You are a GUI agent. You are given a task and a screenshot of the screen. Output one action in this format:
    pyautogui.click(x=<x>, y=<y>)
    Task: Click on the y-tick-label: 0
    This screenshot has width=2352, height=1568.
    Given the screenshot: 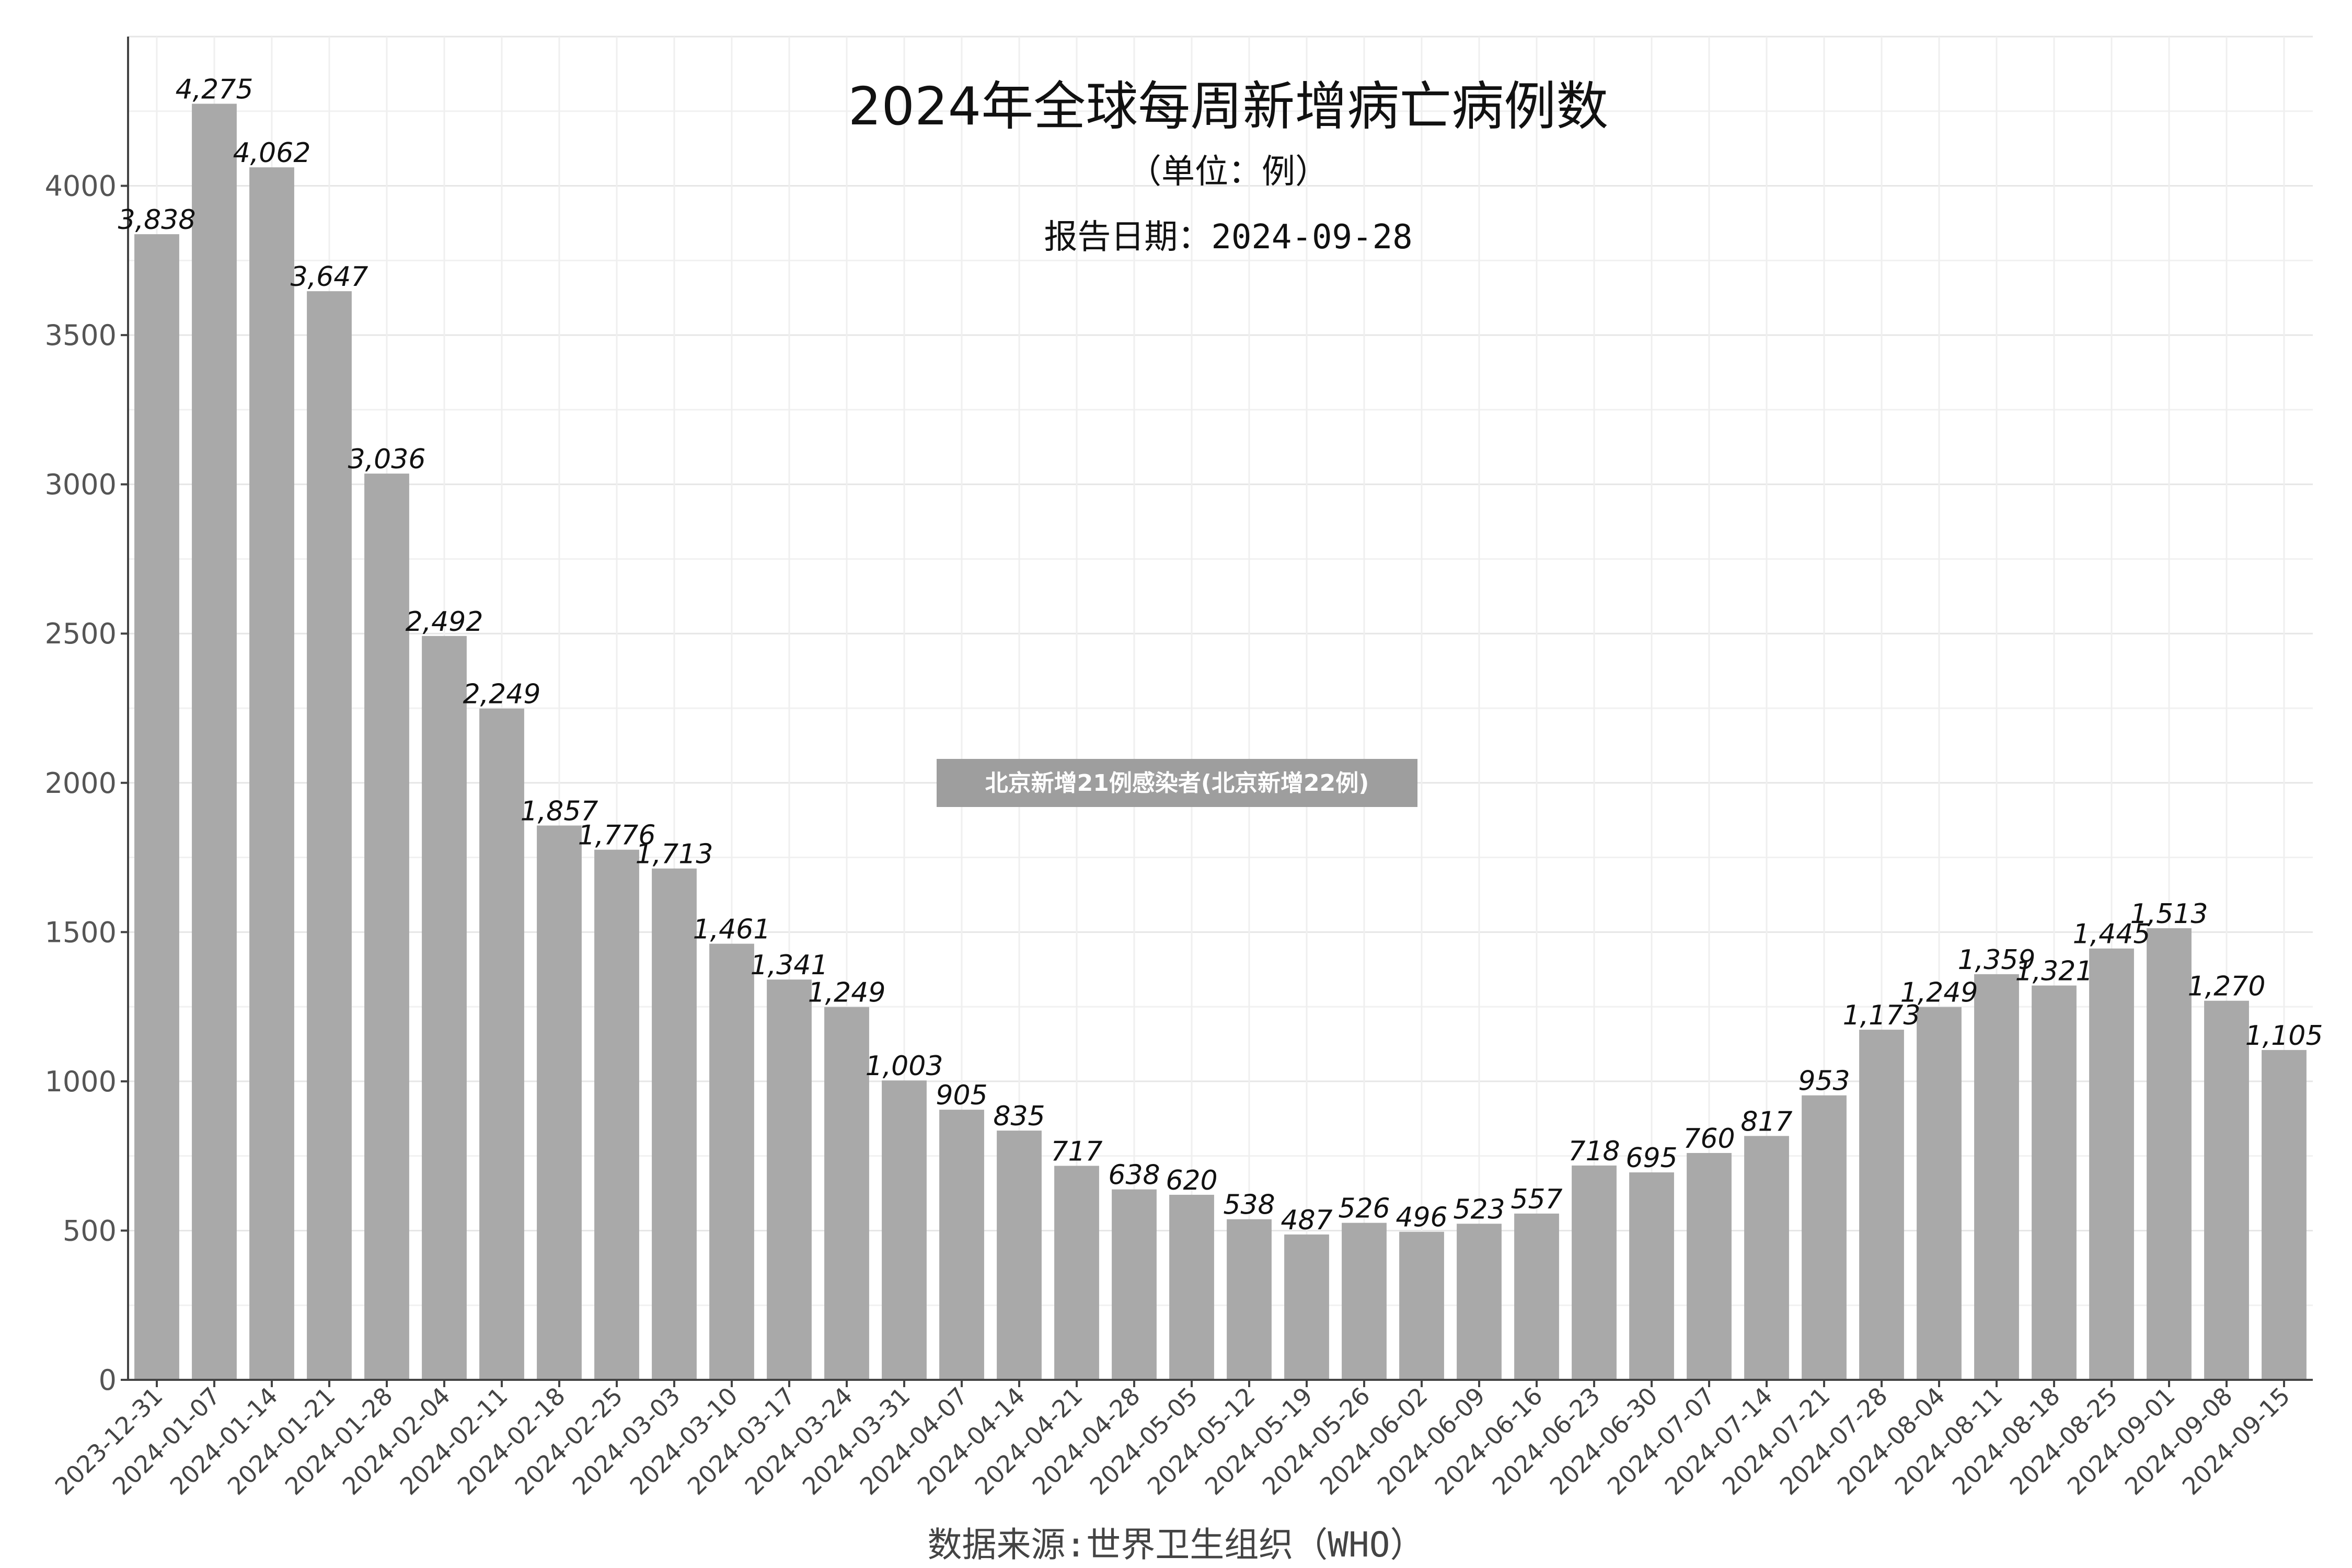 What is the action you would take?
    pyautogui.click(x=108, y=1380)
    